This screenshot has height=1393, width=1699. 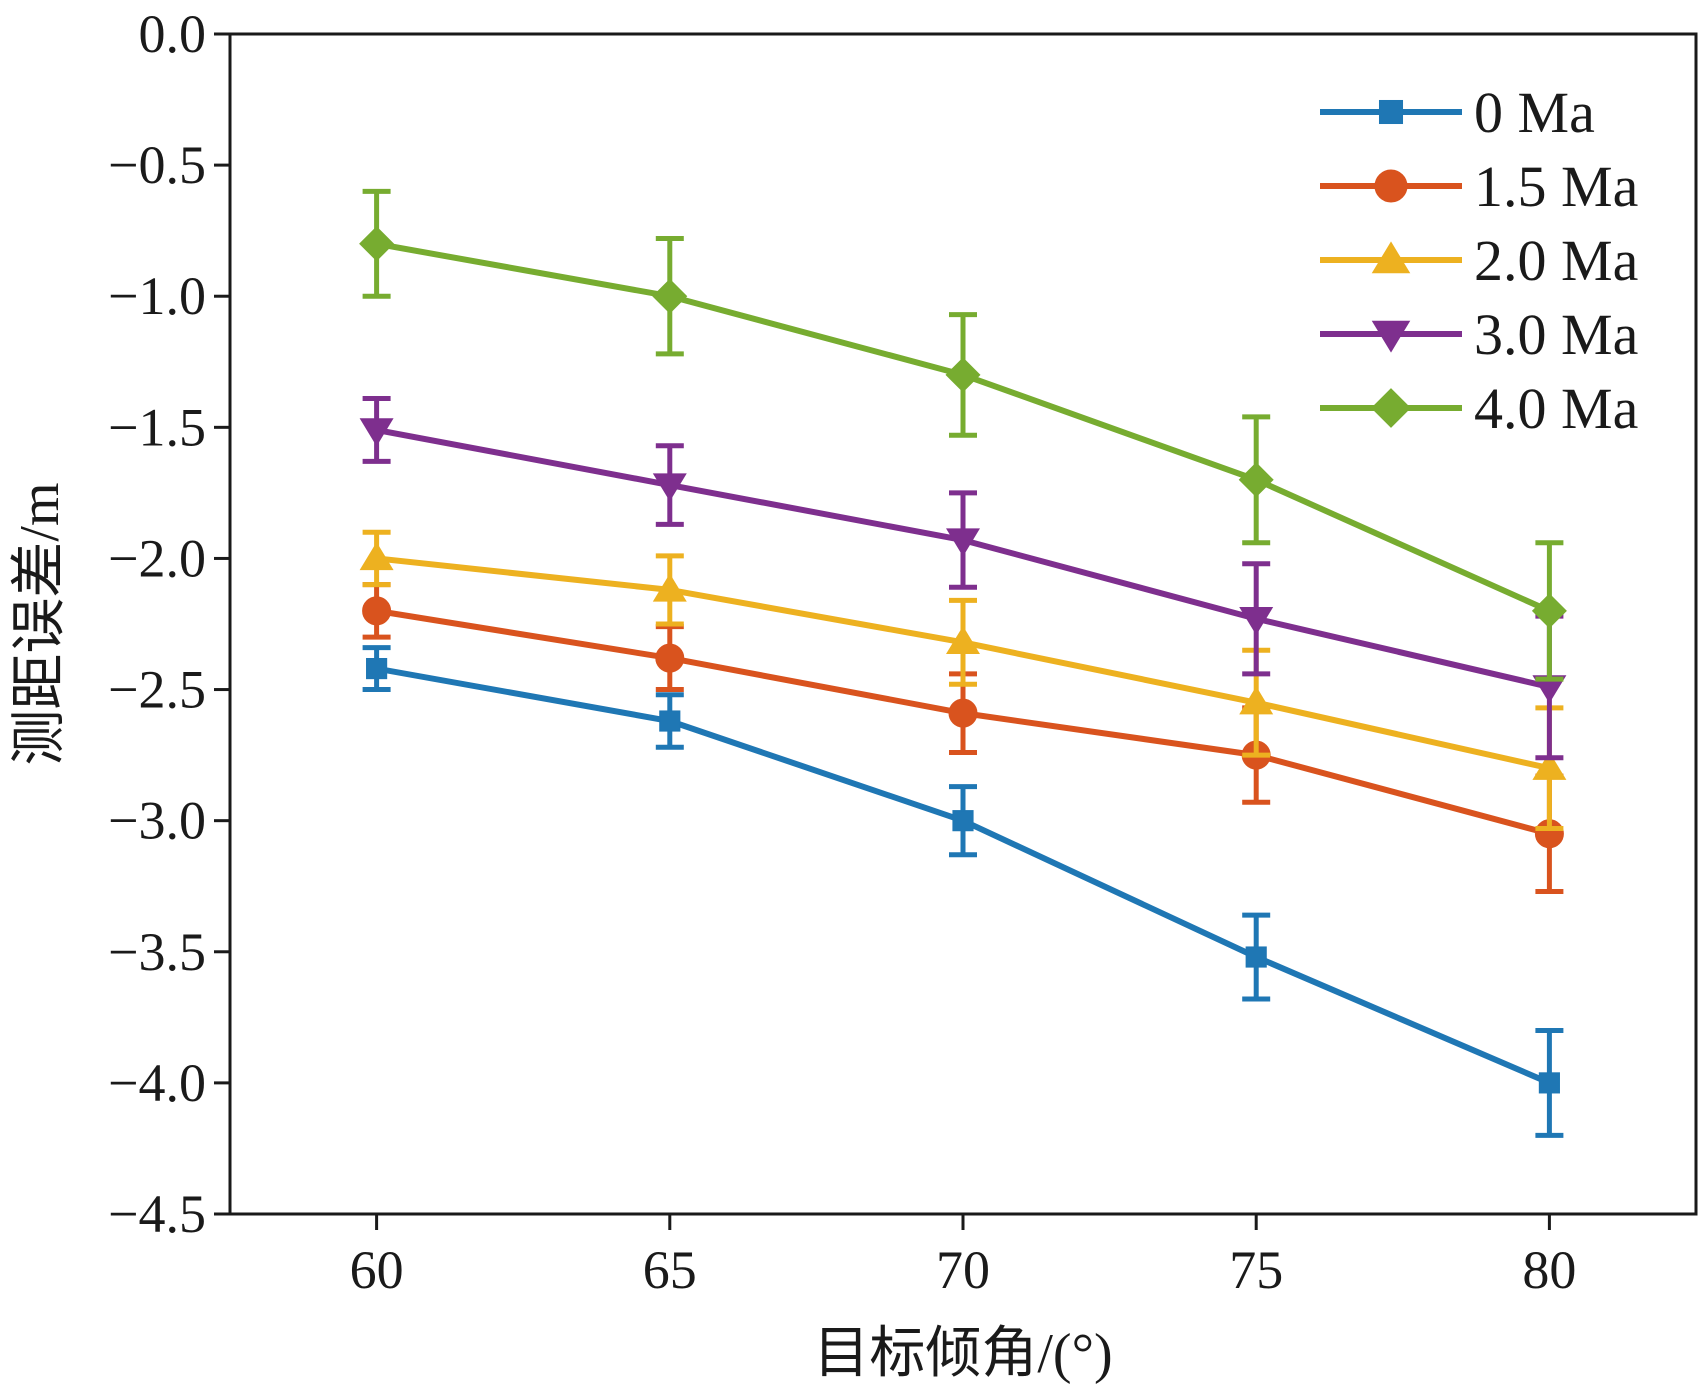 I want to click on legend-item: 3.0 Ma, so click(x=1479, y=334).